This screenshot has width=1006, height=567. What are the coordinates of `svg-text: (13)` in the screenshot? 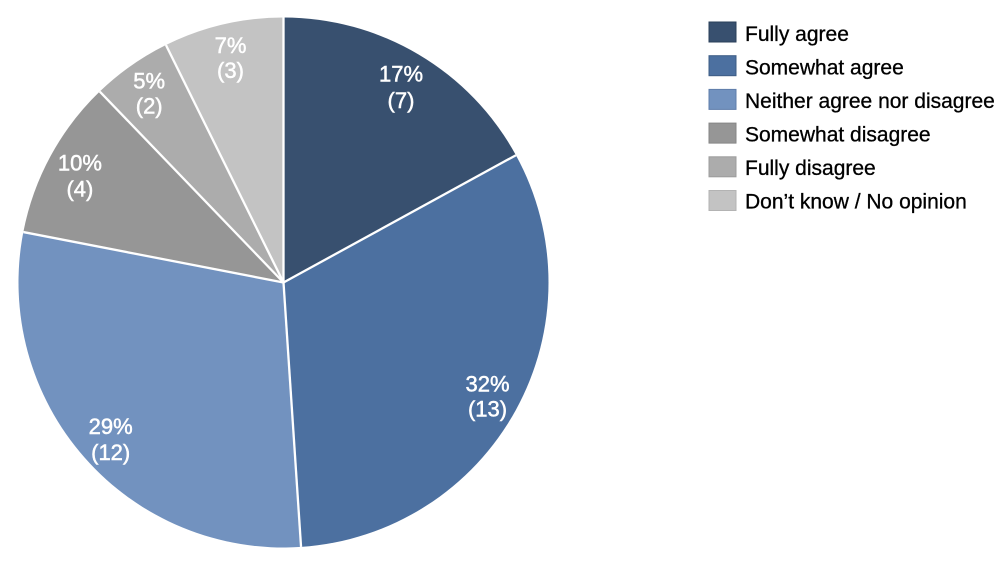 It's located at (487, 409).